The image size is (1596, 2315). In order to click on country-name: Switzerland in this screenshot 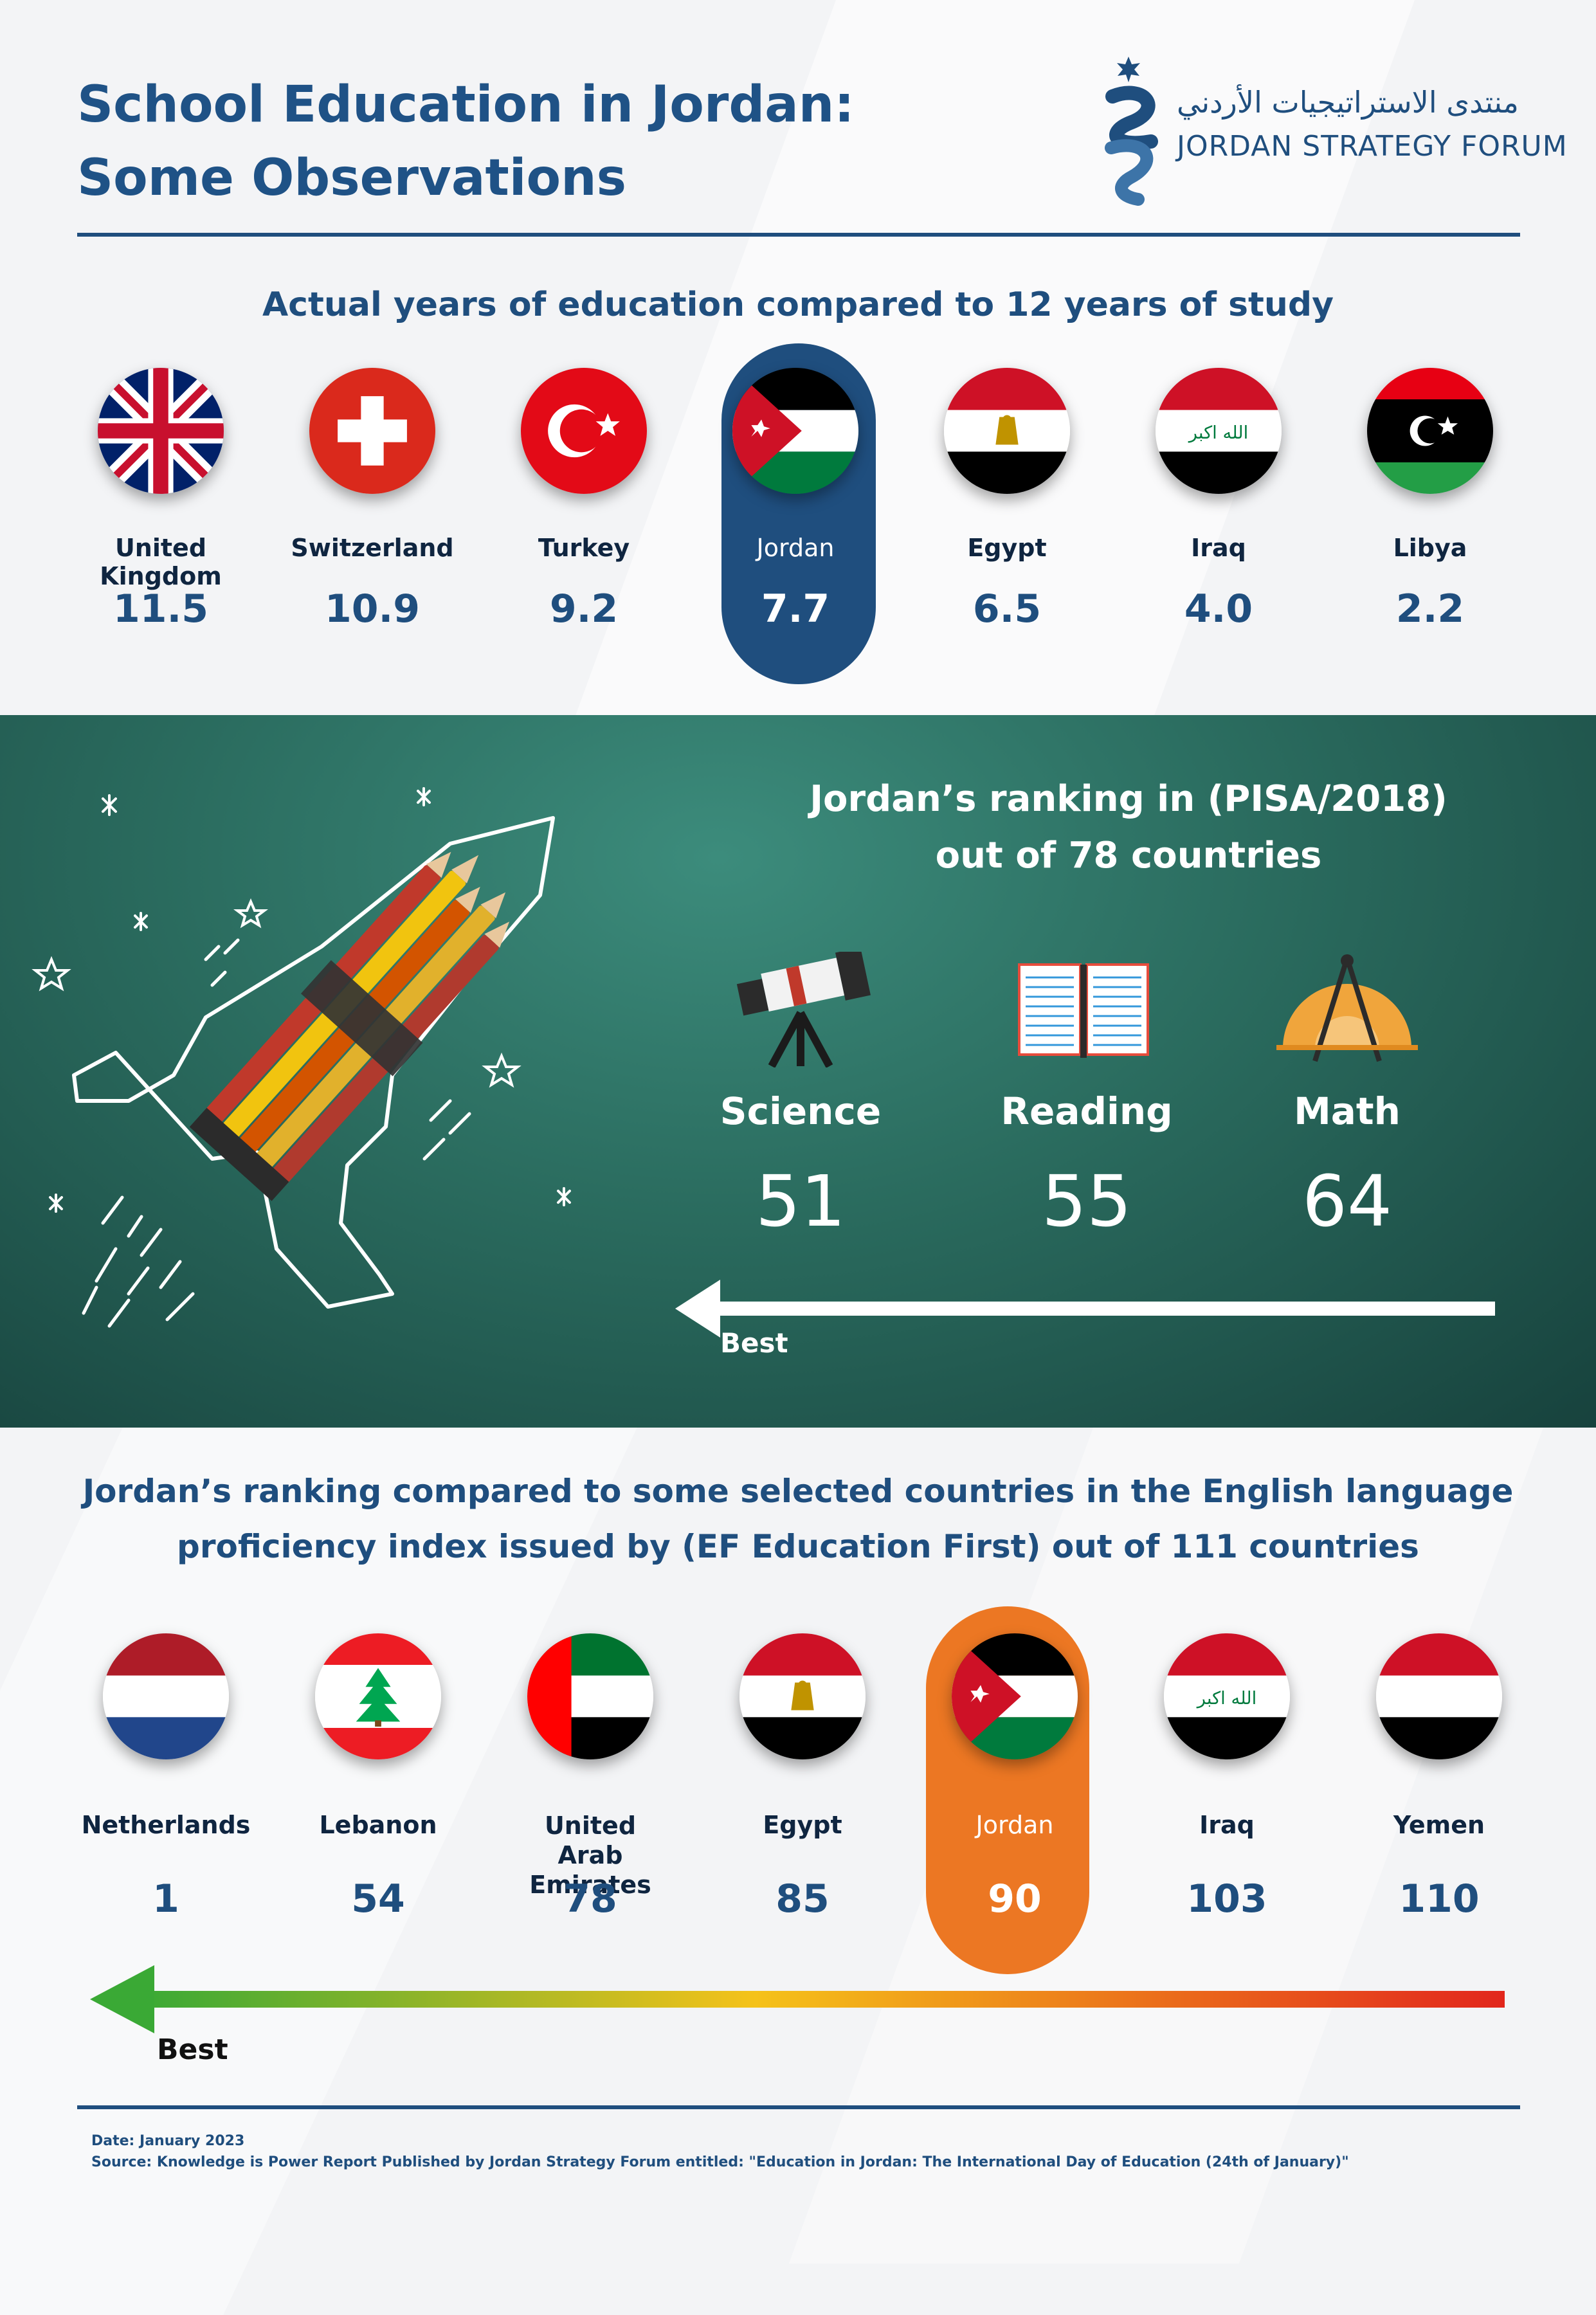, I will do `click(372, 548)`.